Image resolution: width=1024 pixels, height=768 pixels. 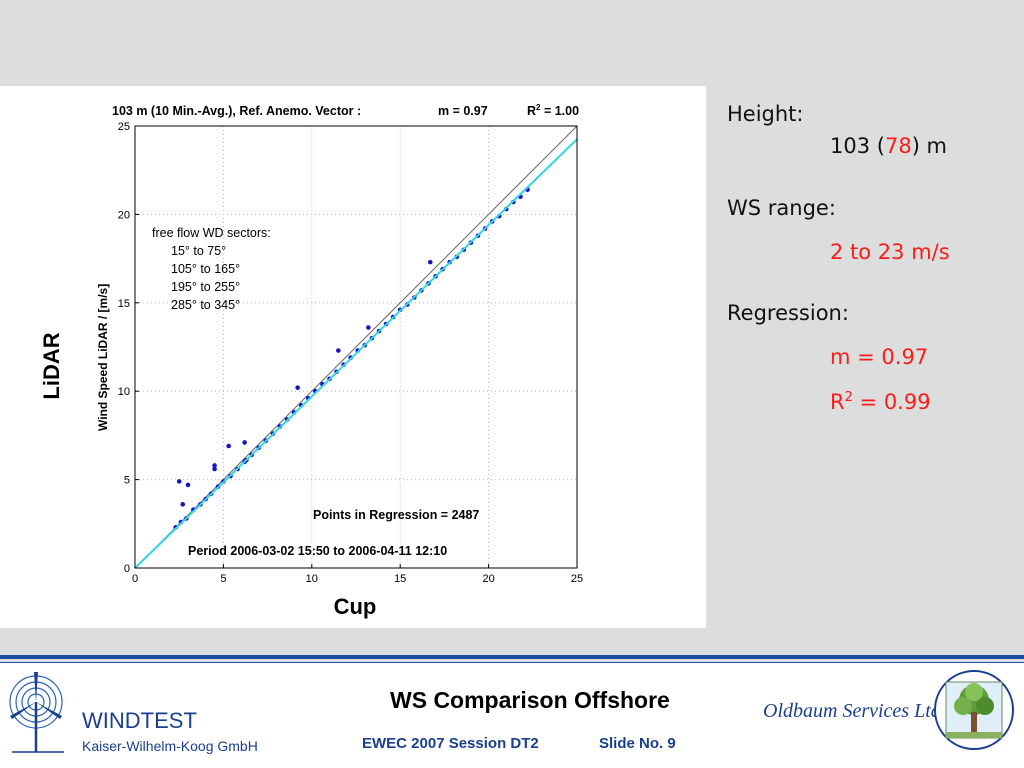 I want to click on x-tick-label: 10, so click(x=312, y=579).